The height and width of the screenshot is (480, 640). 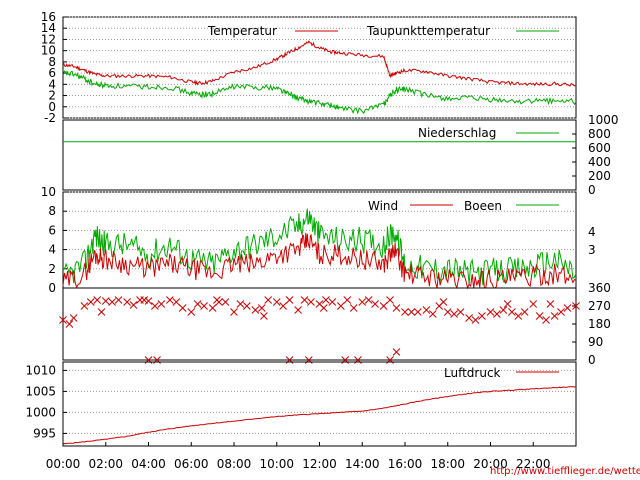 I want to click on legend-boeen-label: Boeen, so click(x=483, y=206).